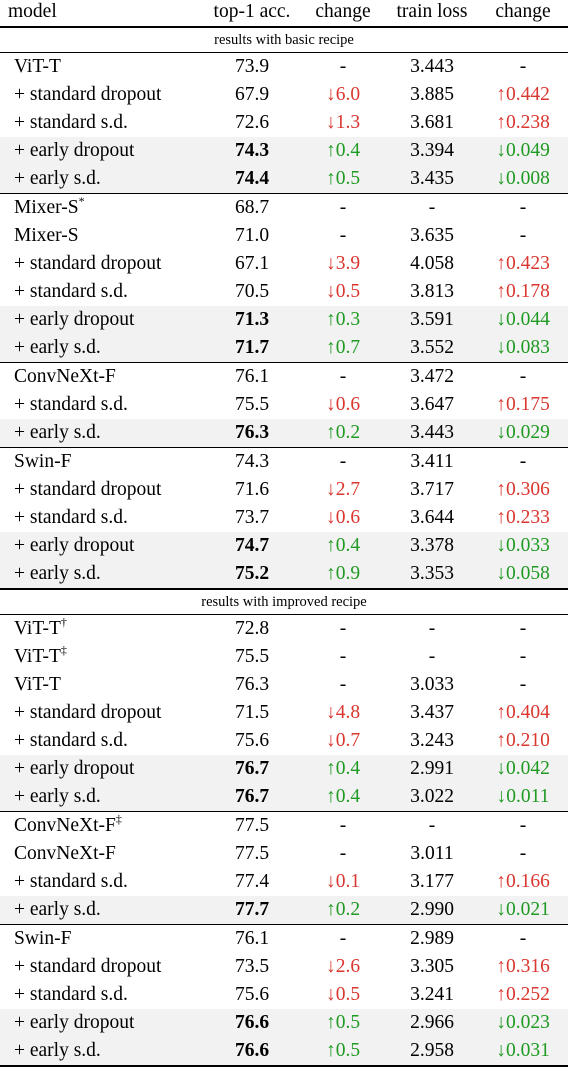 This screenshot has width=568, height=1074. I want to click on top1-acc-value: 70.5, so click(252, 291).